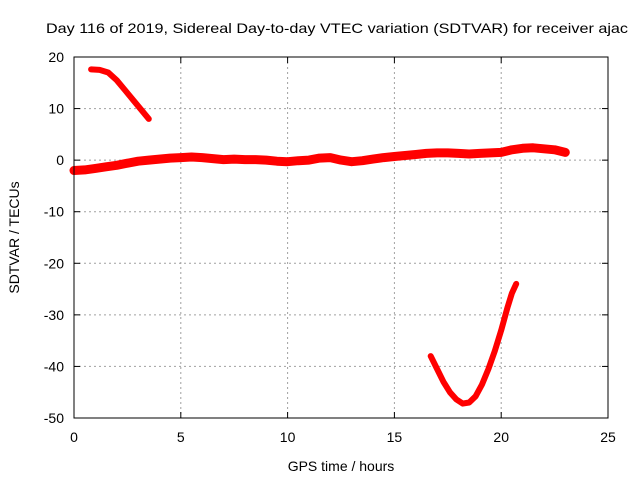 This screenshot has height=480, width=640. What do you see at coordinates (56, 109) in the screenshot?
I see `y-tick-label: 10` at bounding box center [56, 109].